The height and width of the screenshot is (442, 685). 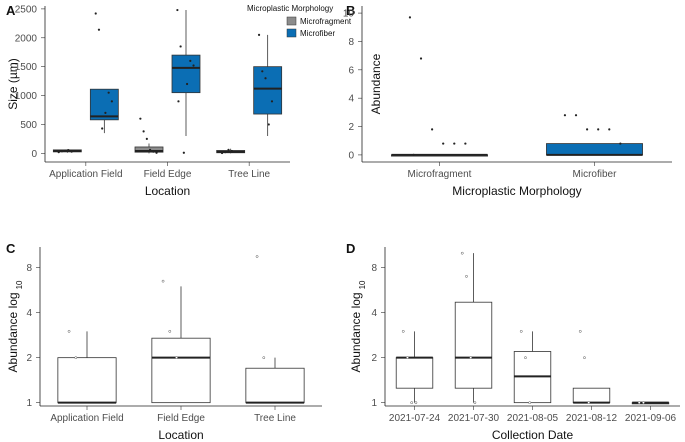 What do you see at coordinates (26, 9) in the screenshot?
I see `y-tick-label: 2500` at bounding box center [26, 9].